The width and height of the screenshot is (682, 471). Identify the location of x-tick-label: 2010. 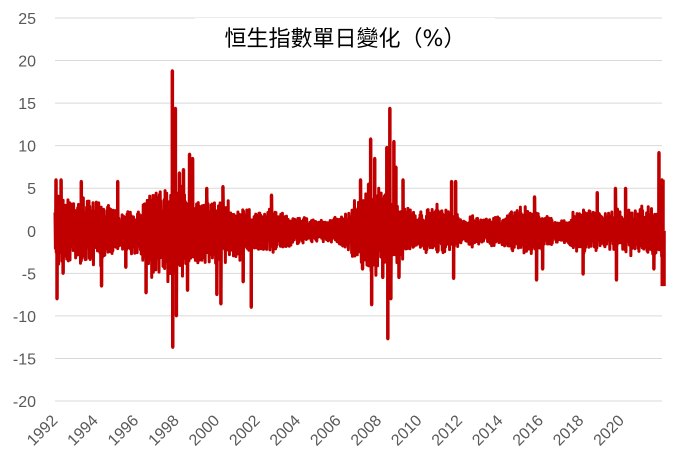
(406, 430).